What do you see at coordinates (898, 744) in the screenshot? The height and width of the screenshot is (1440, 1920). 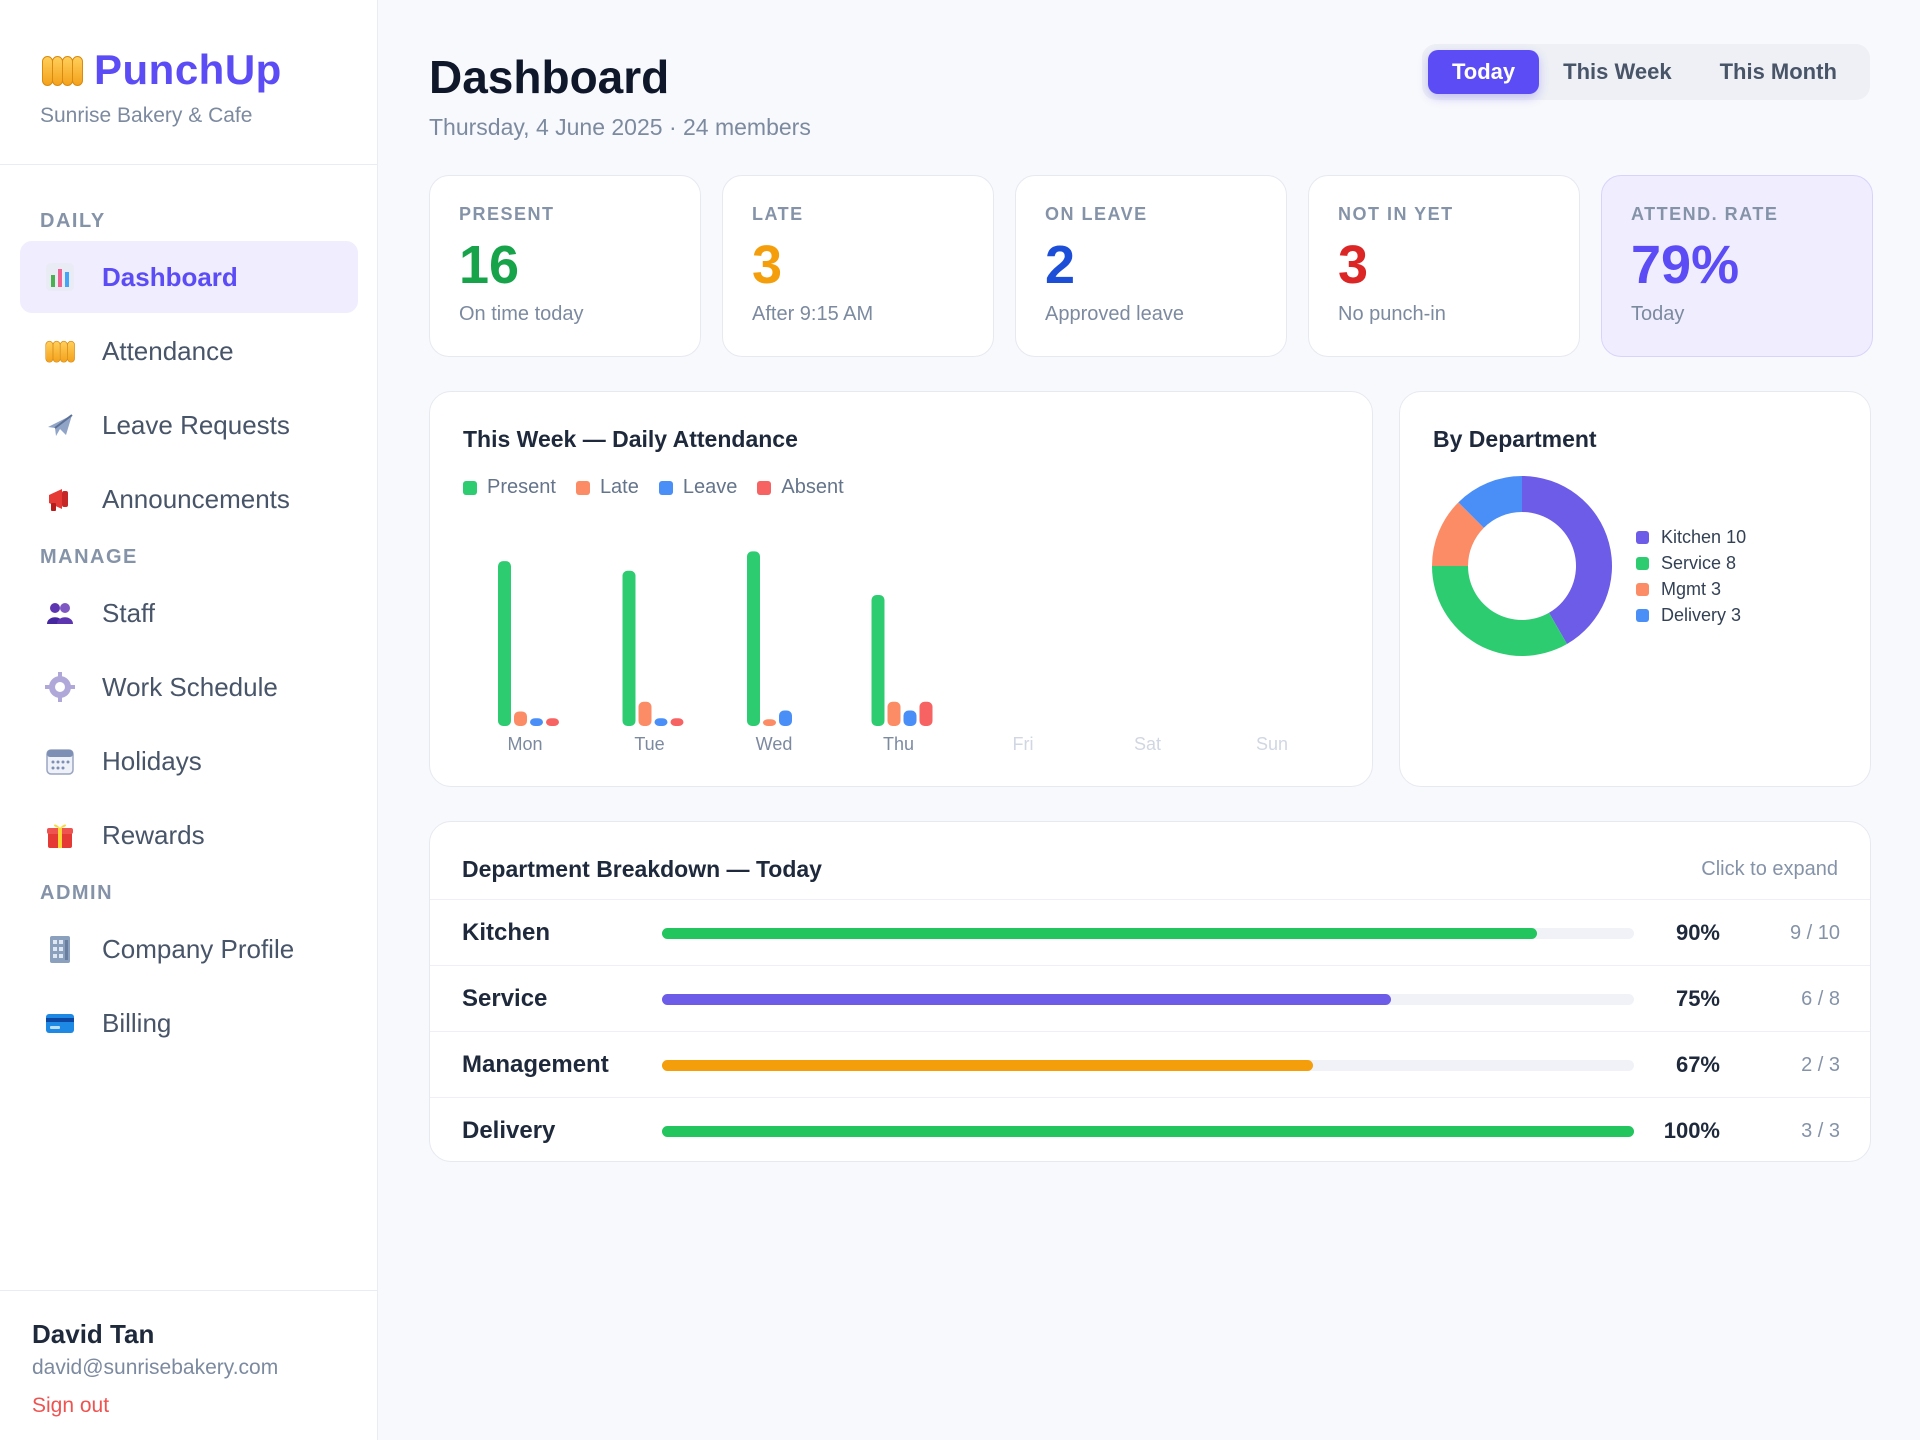 I see `x-tick-label: Thu` at bounding box center [898, 744].